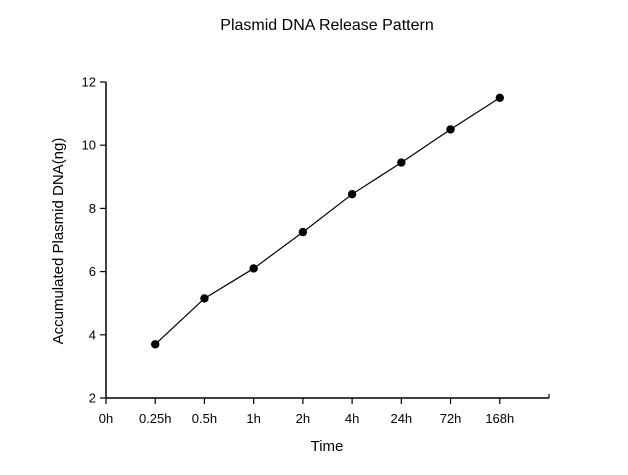  Describe the element at coordinates (92, 271) in the screenshot. I see `y-tick-label: 6` at that location.